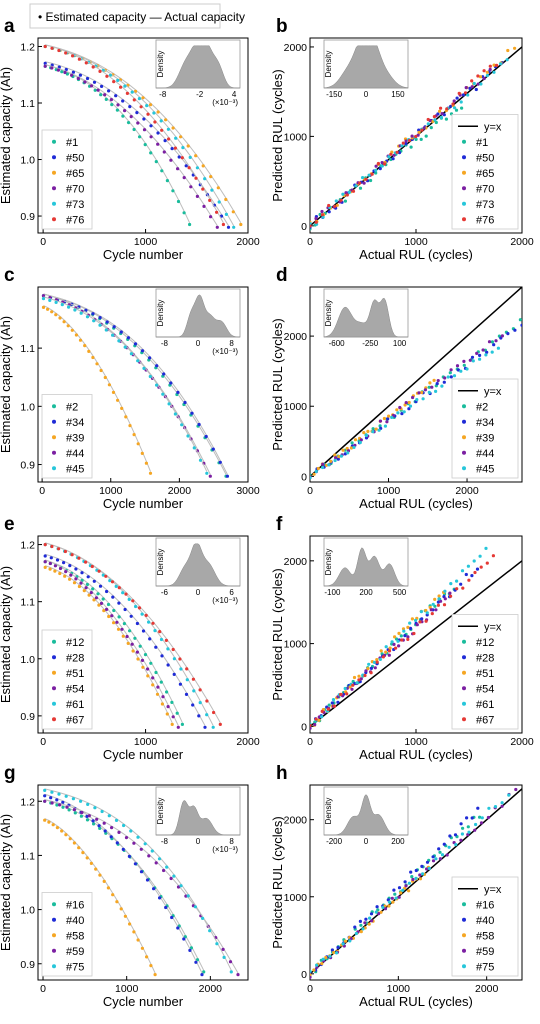  Describe the element at coordinates (310, 491) in the screenshot. I see `x-tick-label: 0` at that location.